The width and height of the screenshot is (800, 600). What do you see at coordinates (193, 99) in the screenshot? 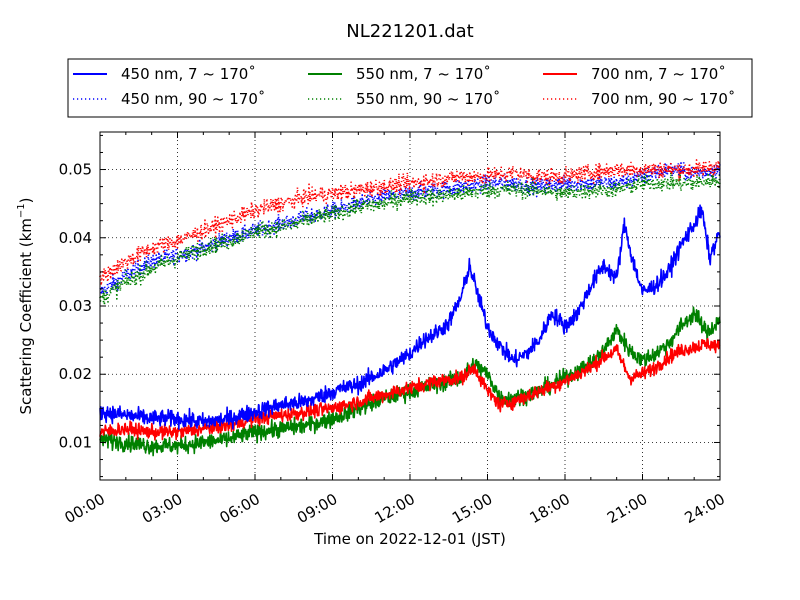
I see `legend-label: 450 nm, 90 ~ 170˚` at bounding box center [193, 99].